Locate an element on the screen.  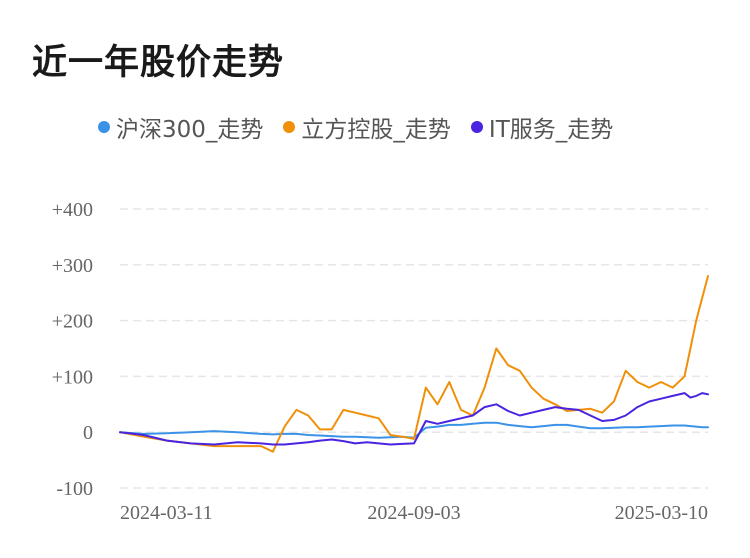
y-tick-label: +100 is located at coordinates (72, 377).